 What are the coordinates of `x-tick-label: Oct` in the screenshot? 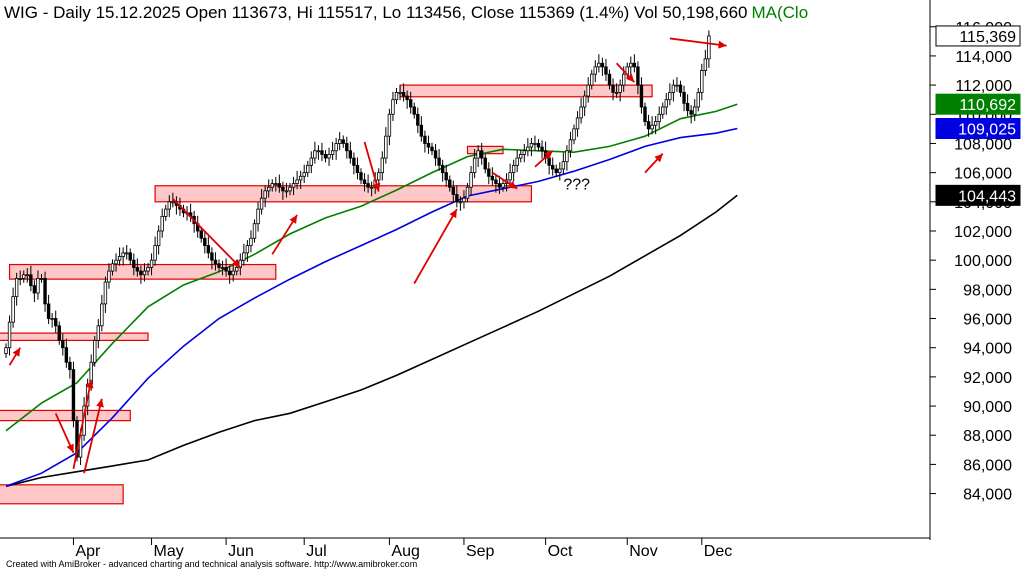 It's located at (560, 551).